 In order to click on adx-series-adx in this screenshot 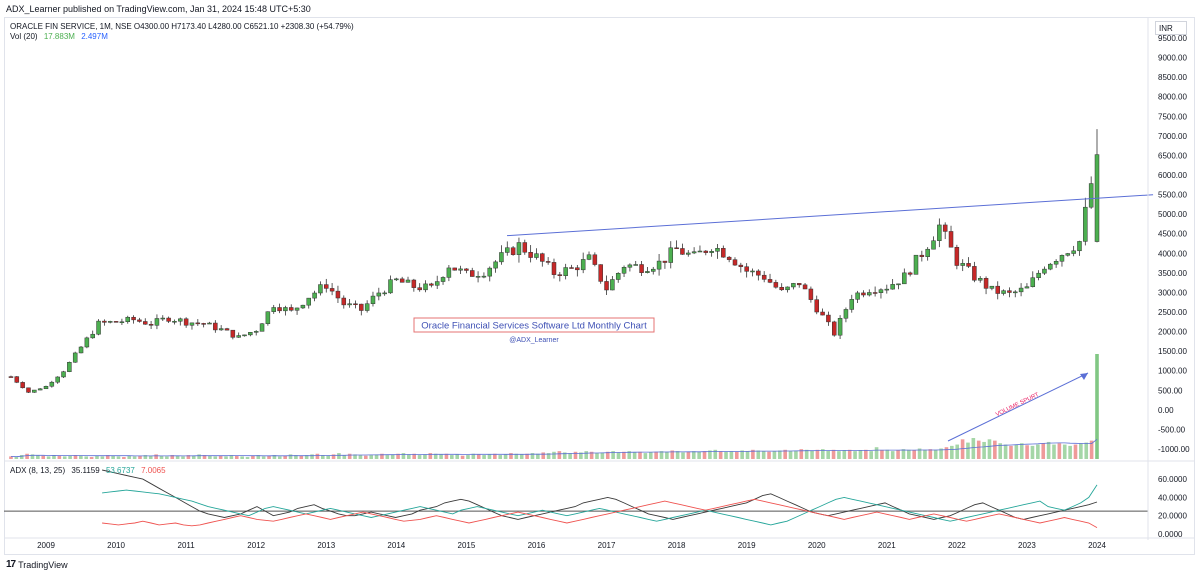, I will do `click(600, 494)`.